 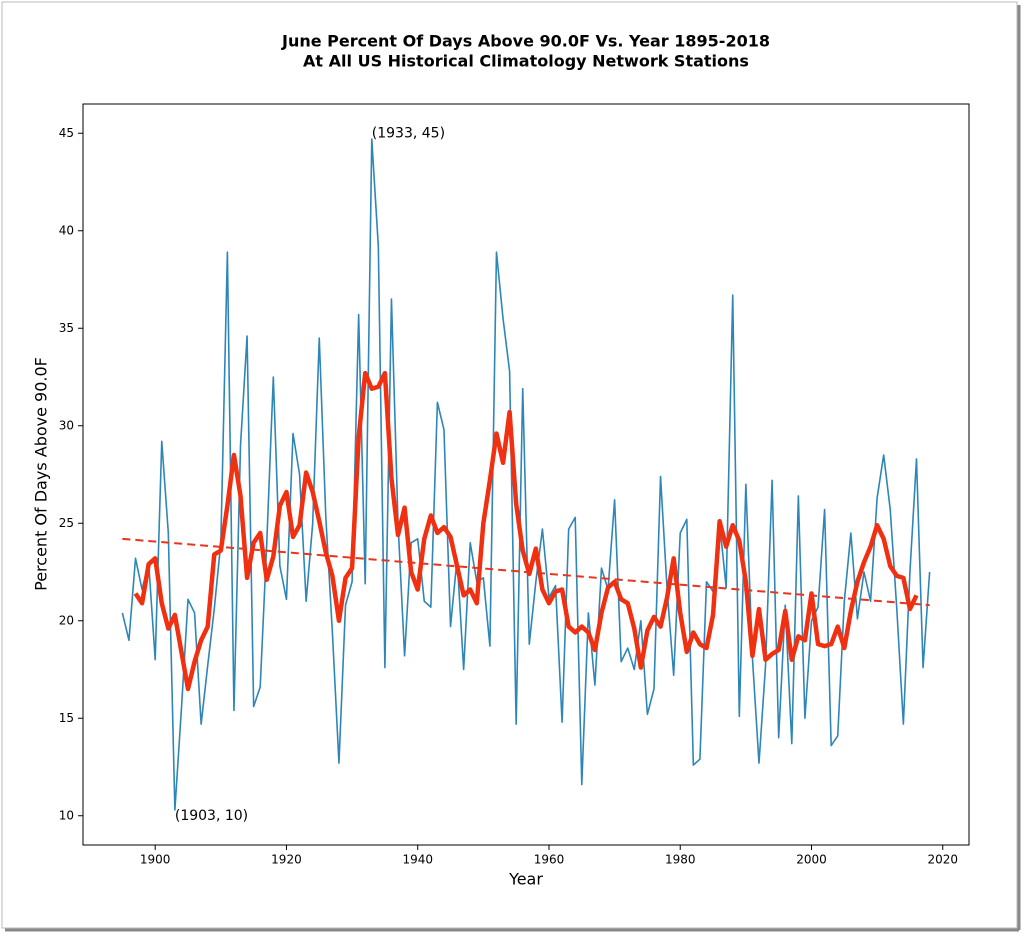 I want to click on x-tick-label: 2000, so click(x=811, y=860).